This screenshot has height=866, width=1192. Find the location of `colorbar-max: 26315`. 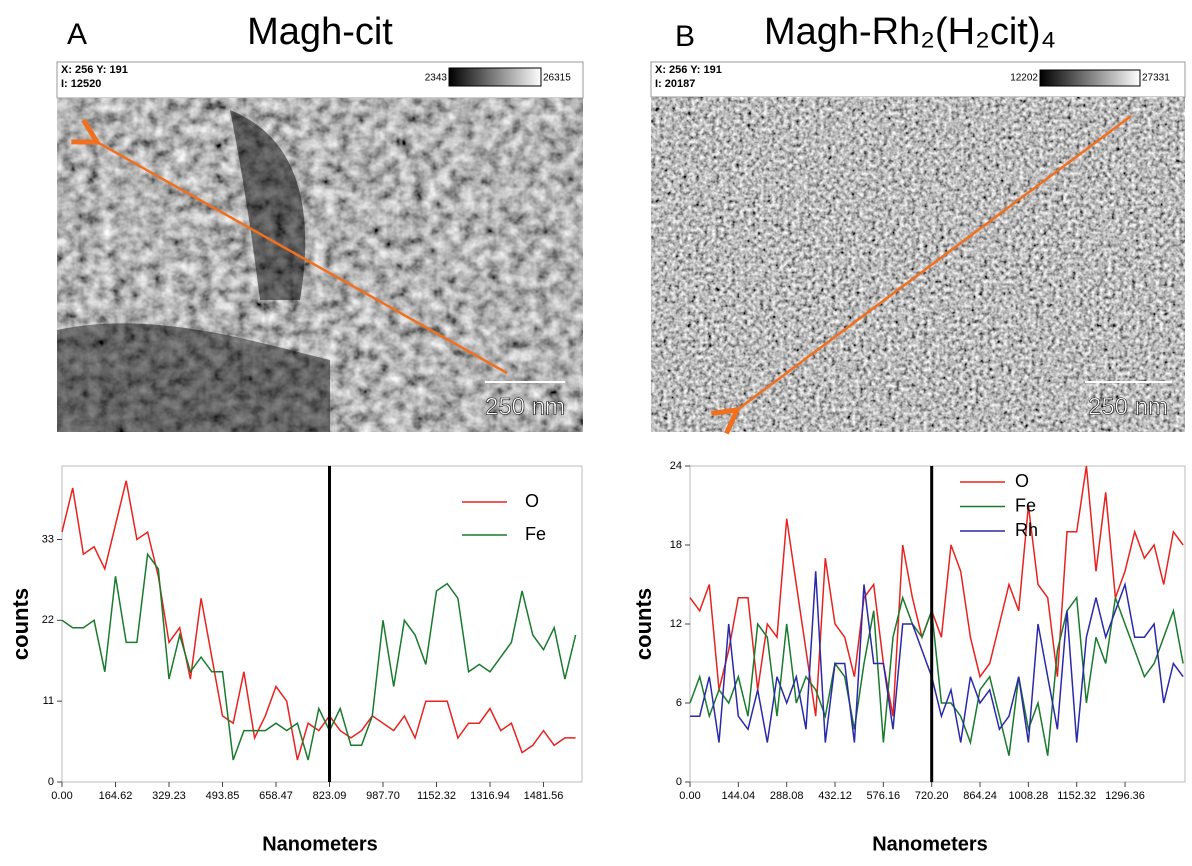

colorbar-max: 26315 is located at coordinates (557, 78).